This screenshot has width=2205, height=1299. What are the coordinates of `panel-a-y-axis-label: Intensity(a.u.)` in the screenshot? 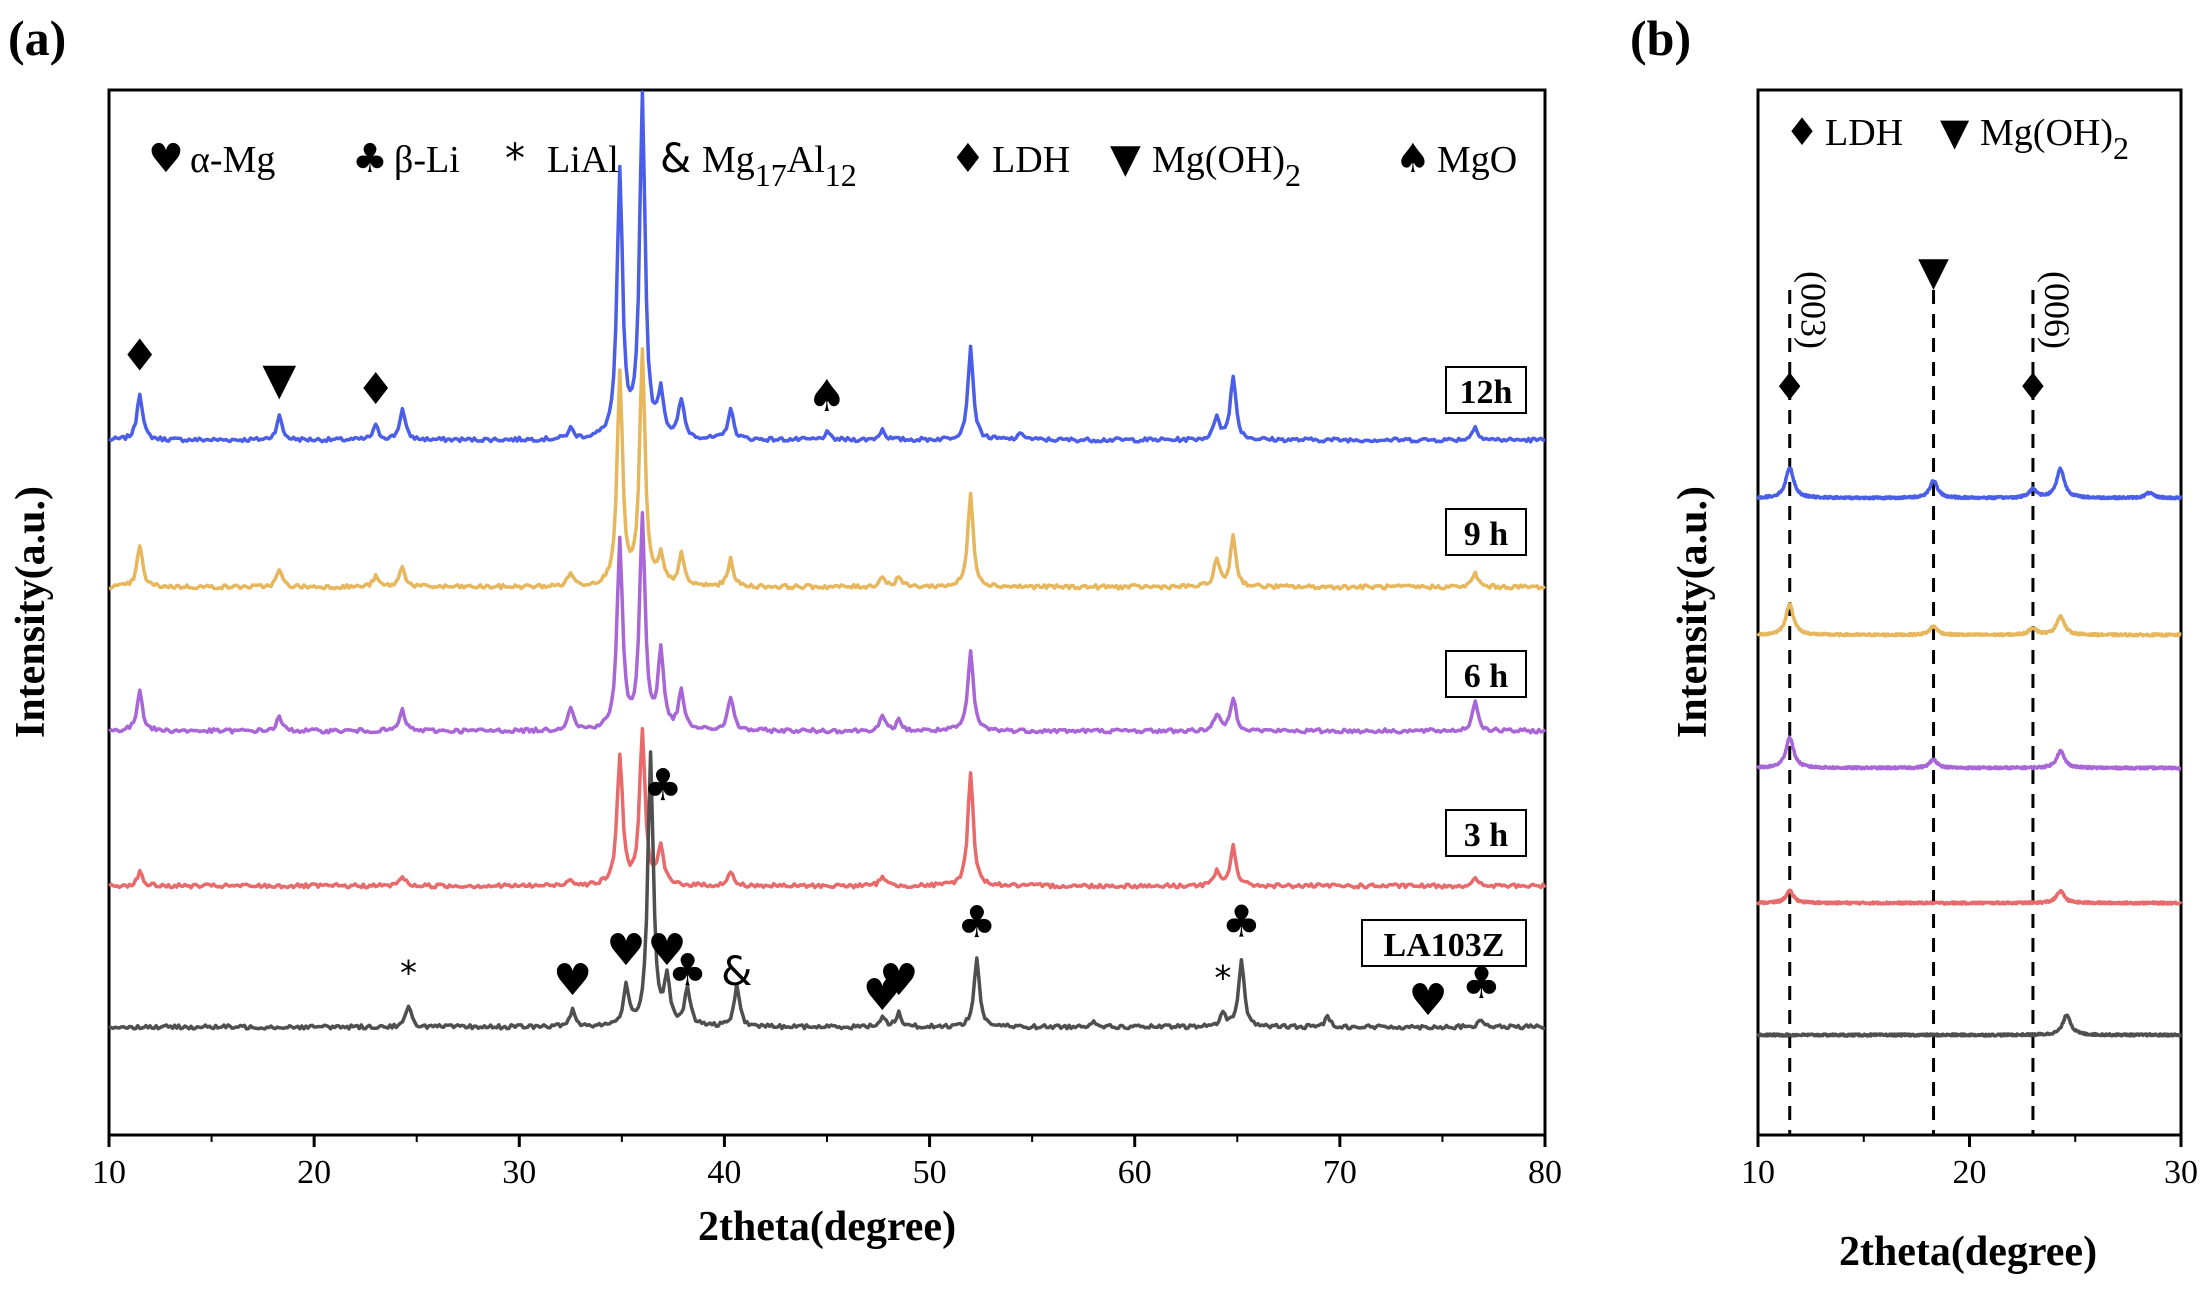 It's located at (31, 612).